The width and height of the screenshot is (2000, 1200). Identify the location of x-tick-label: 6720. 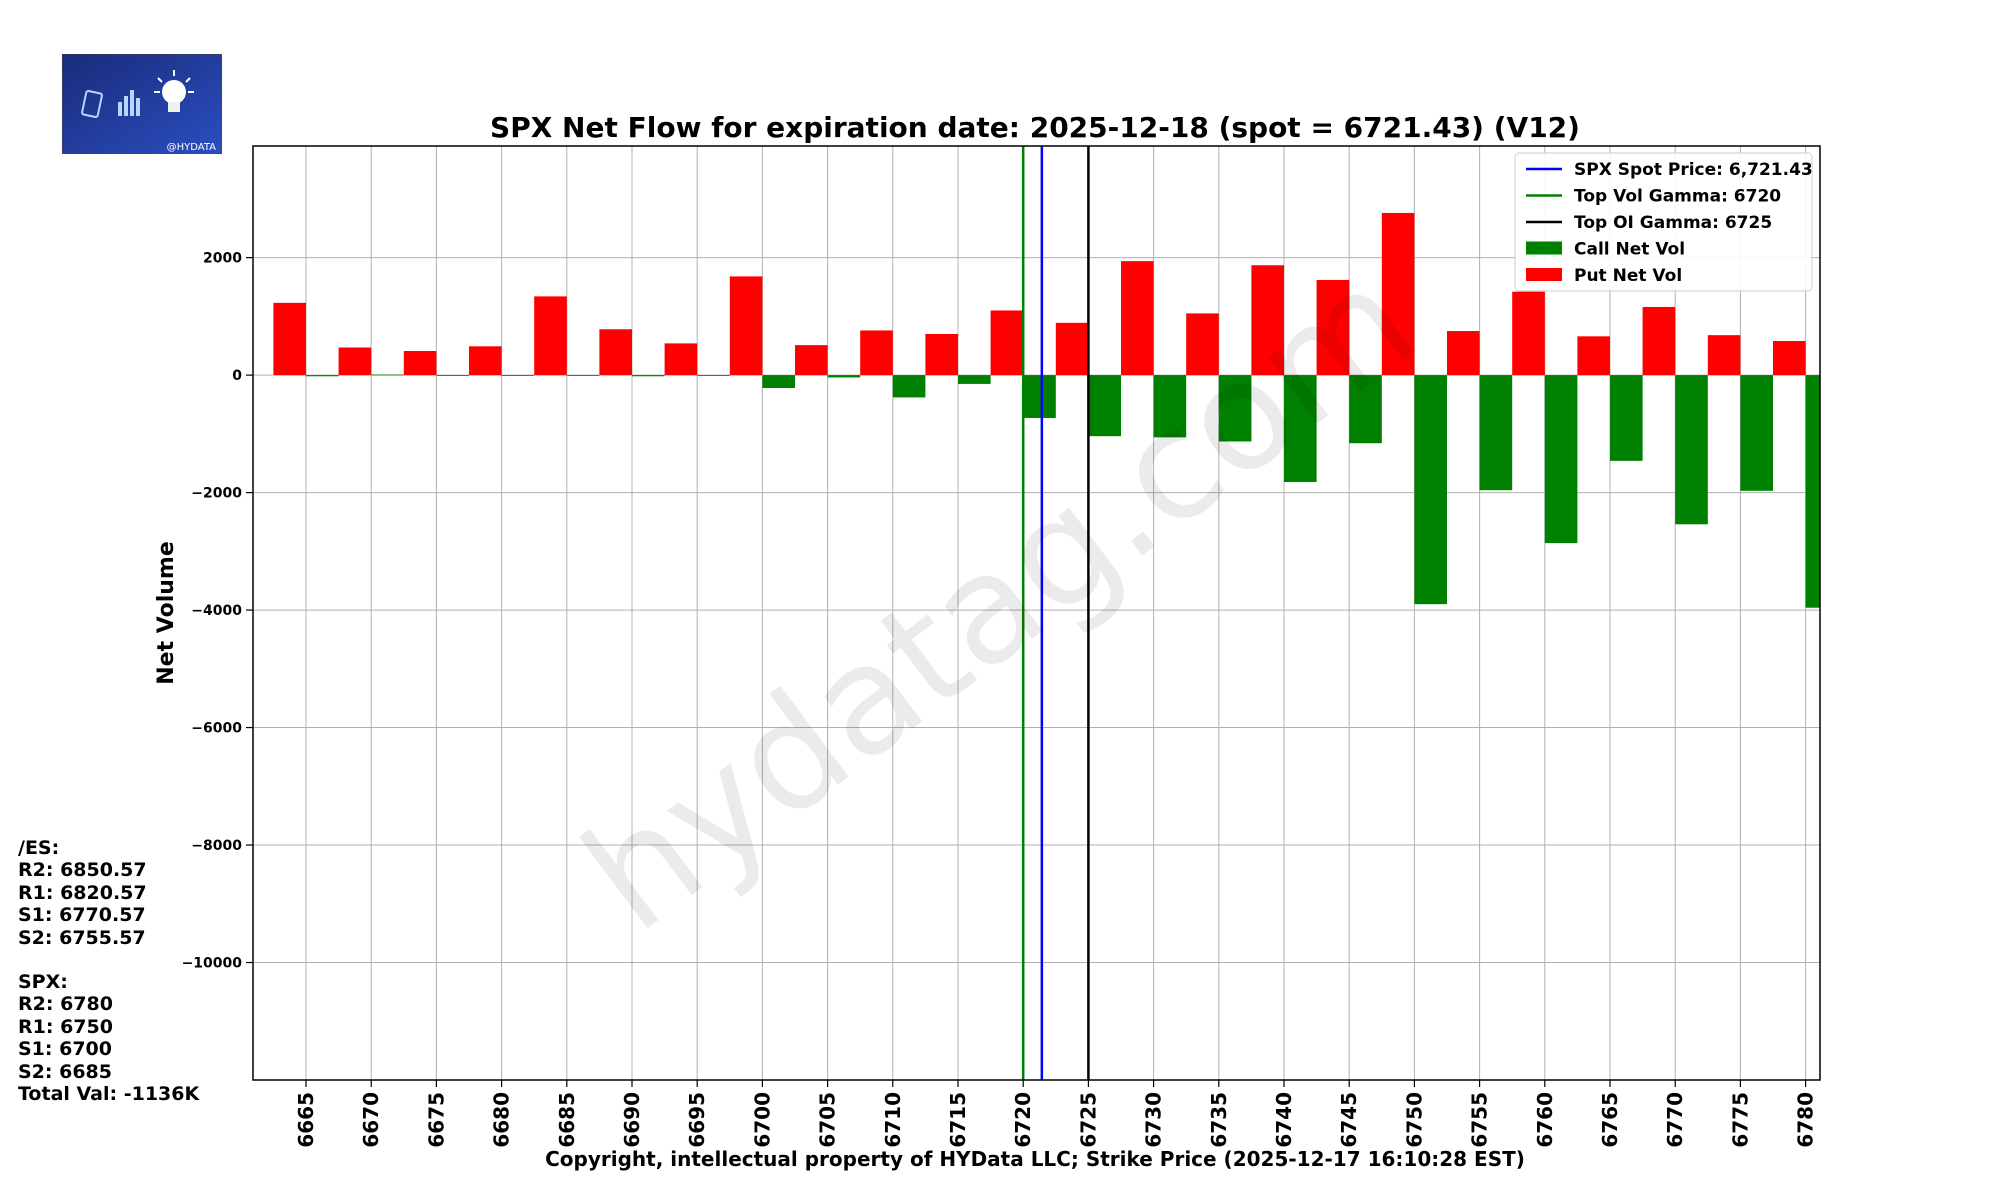
(1023, 1120).